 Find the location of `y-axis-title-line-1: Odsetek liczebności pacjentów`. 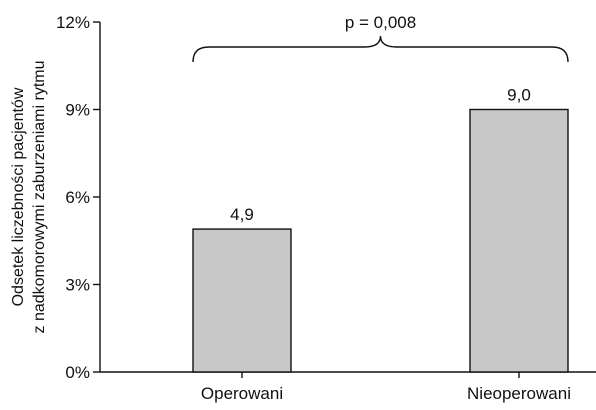

y-axis-title-line-1: Odsetek liczebności pacjentów is located at coordinates (18, 196).